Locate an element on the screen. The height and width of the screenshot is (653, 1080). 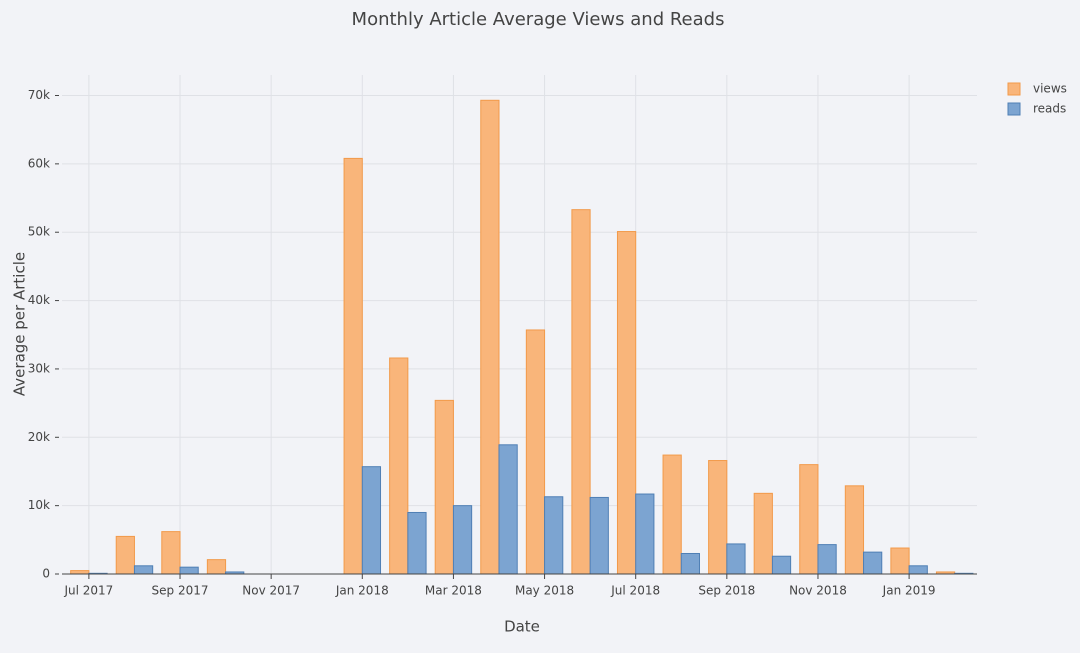
x-tick-label: Sep 2018 is located at coordinates (726, 591).